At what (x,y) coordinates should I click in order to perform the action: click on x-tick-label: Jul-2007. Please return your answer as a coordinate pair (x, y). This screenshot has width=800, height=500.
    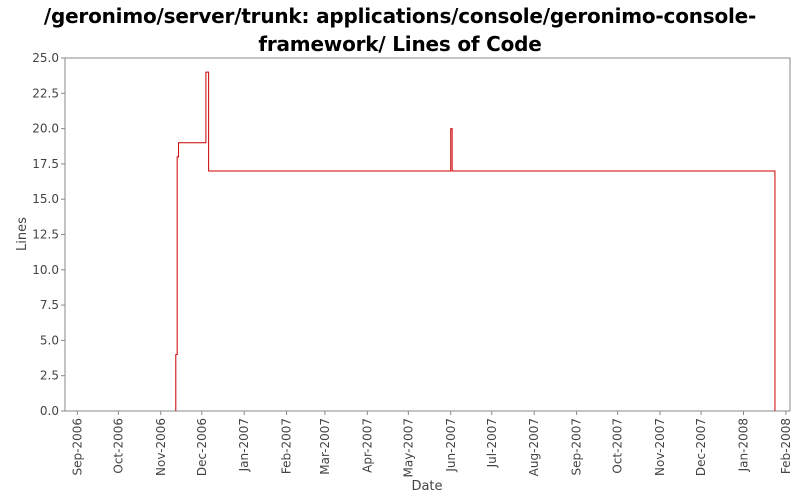
    Looking at the image, I should click on (492, 443).